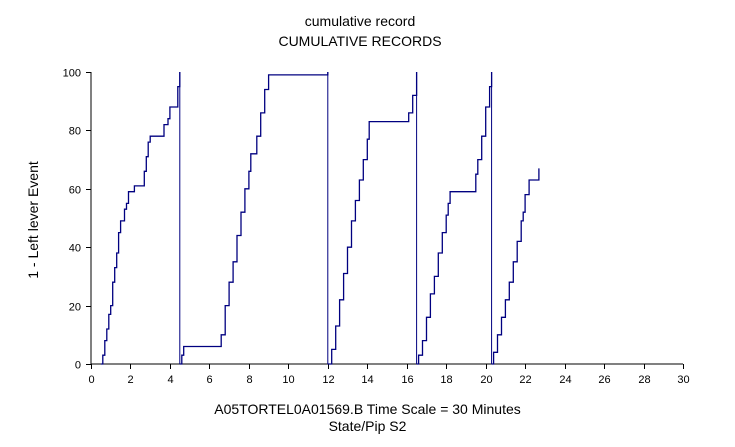  I want to click on y-tick-label: 20, so click(75, 308).